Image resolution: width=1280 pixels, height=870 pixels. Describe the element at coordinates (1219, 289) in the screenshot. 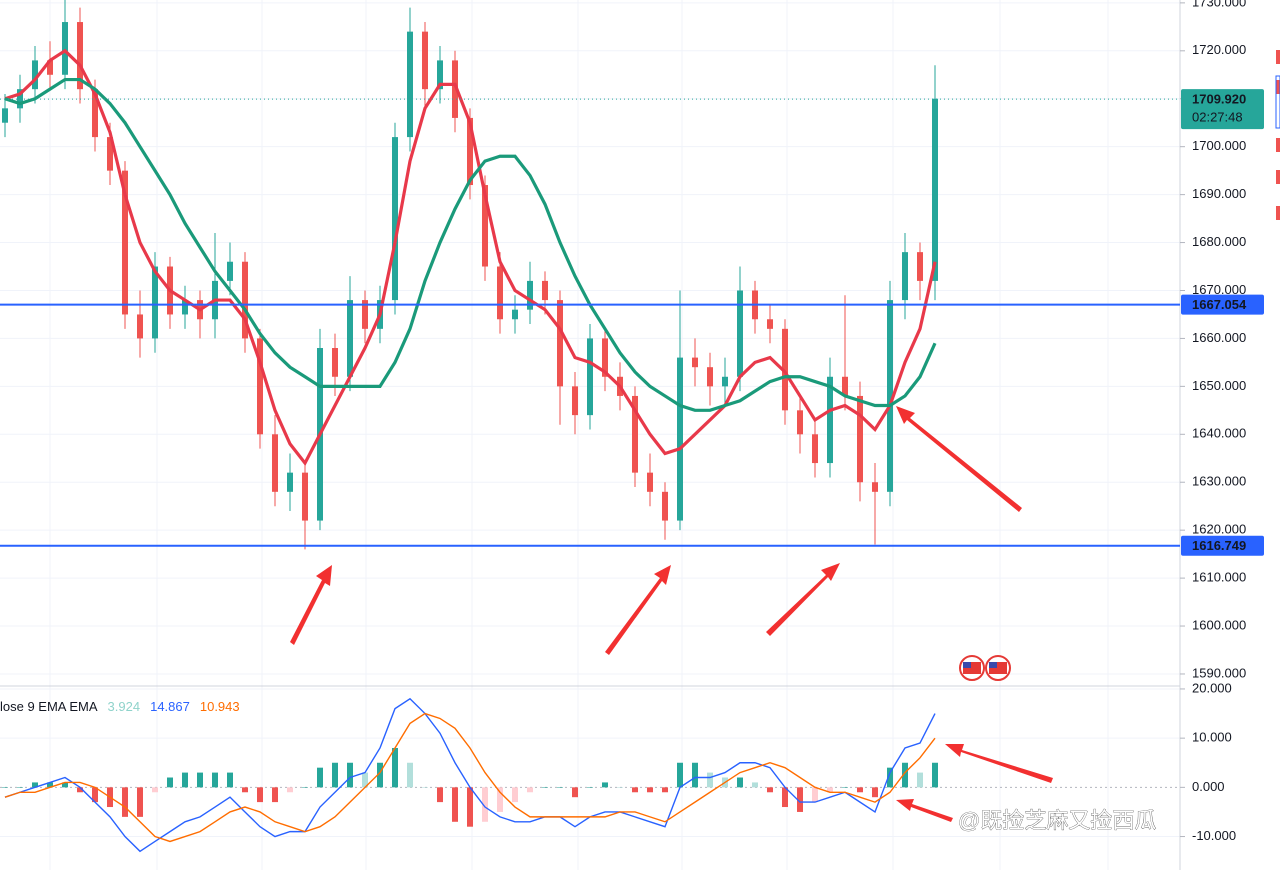

I see `y-tick-label: 1670.000` at that location.